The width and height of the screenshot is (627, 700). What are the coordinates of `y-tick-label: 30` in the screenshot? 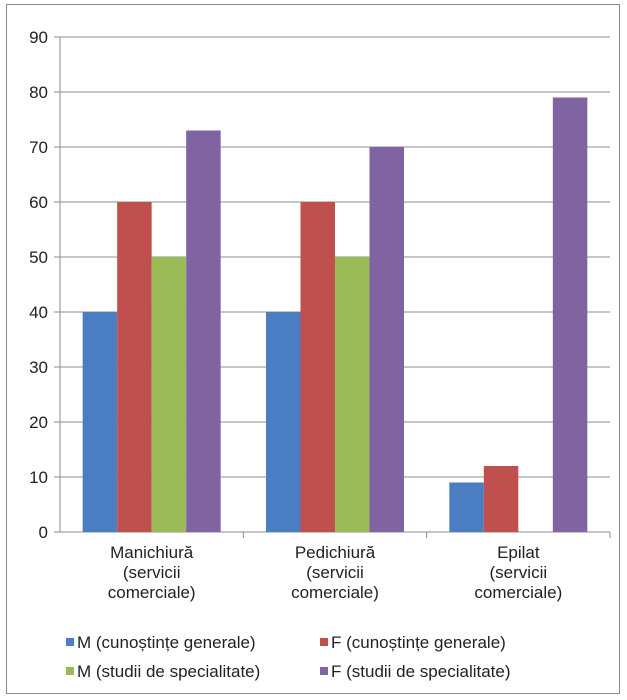 It's located at (38, 367).